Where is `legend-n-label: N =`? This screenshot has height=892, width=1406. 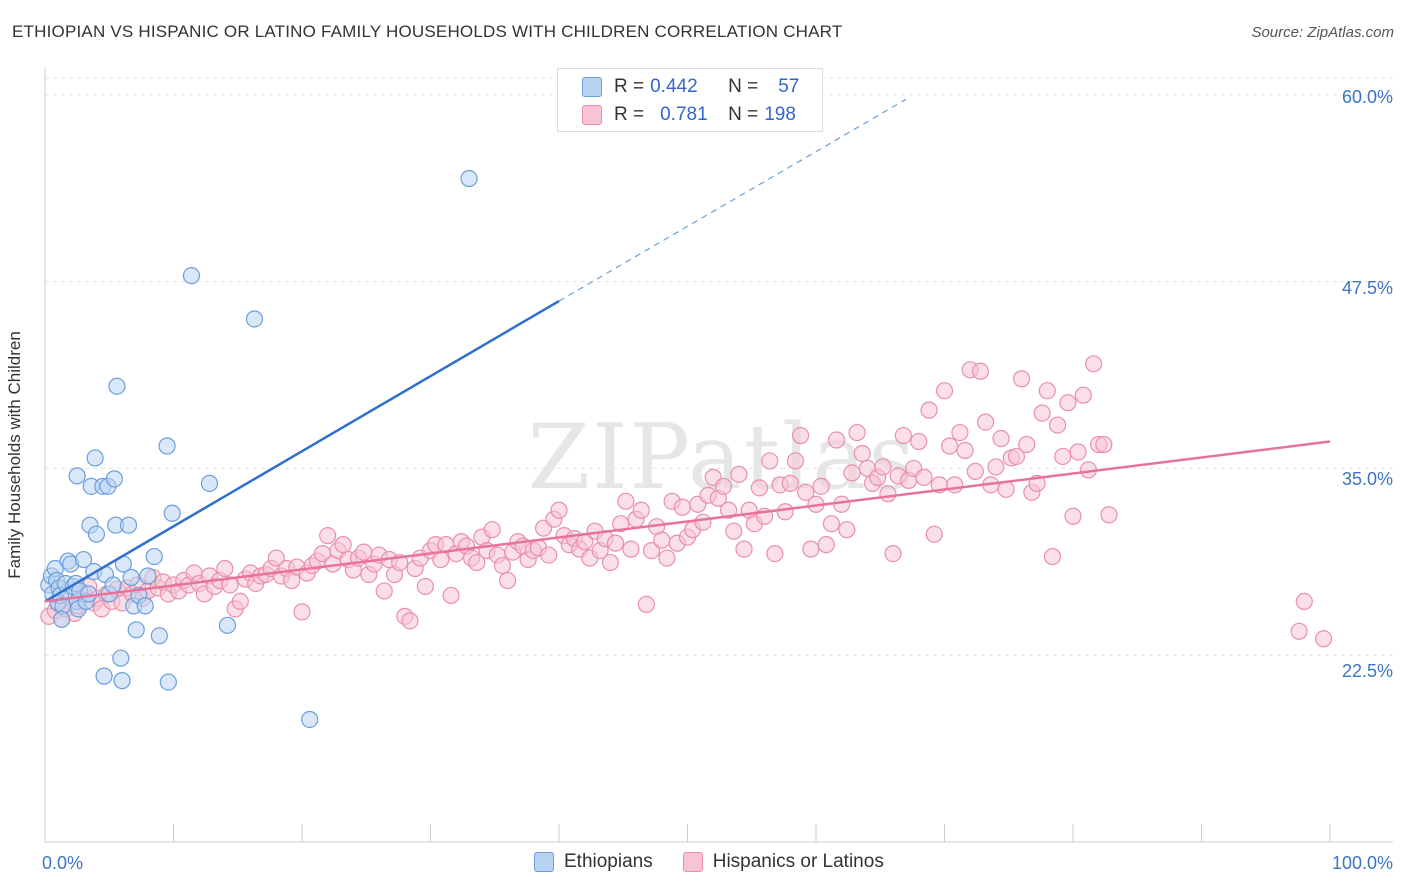 legend-n-label: N = is located at coordinates (743, 114).